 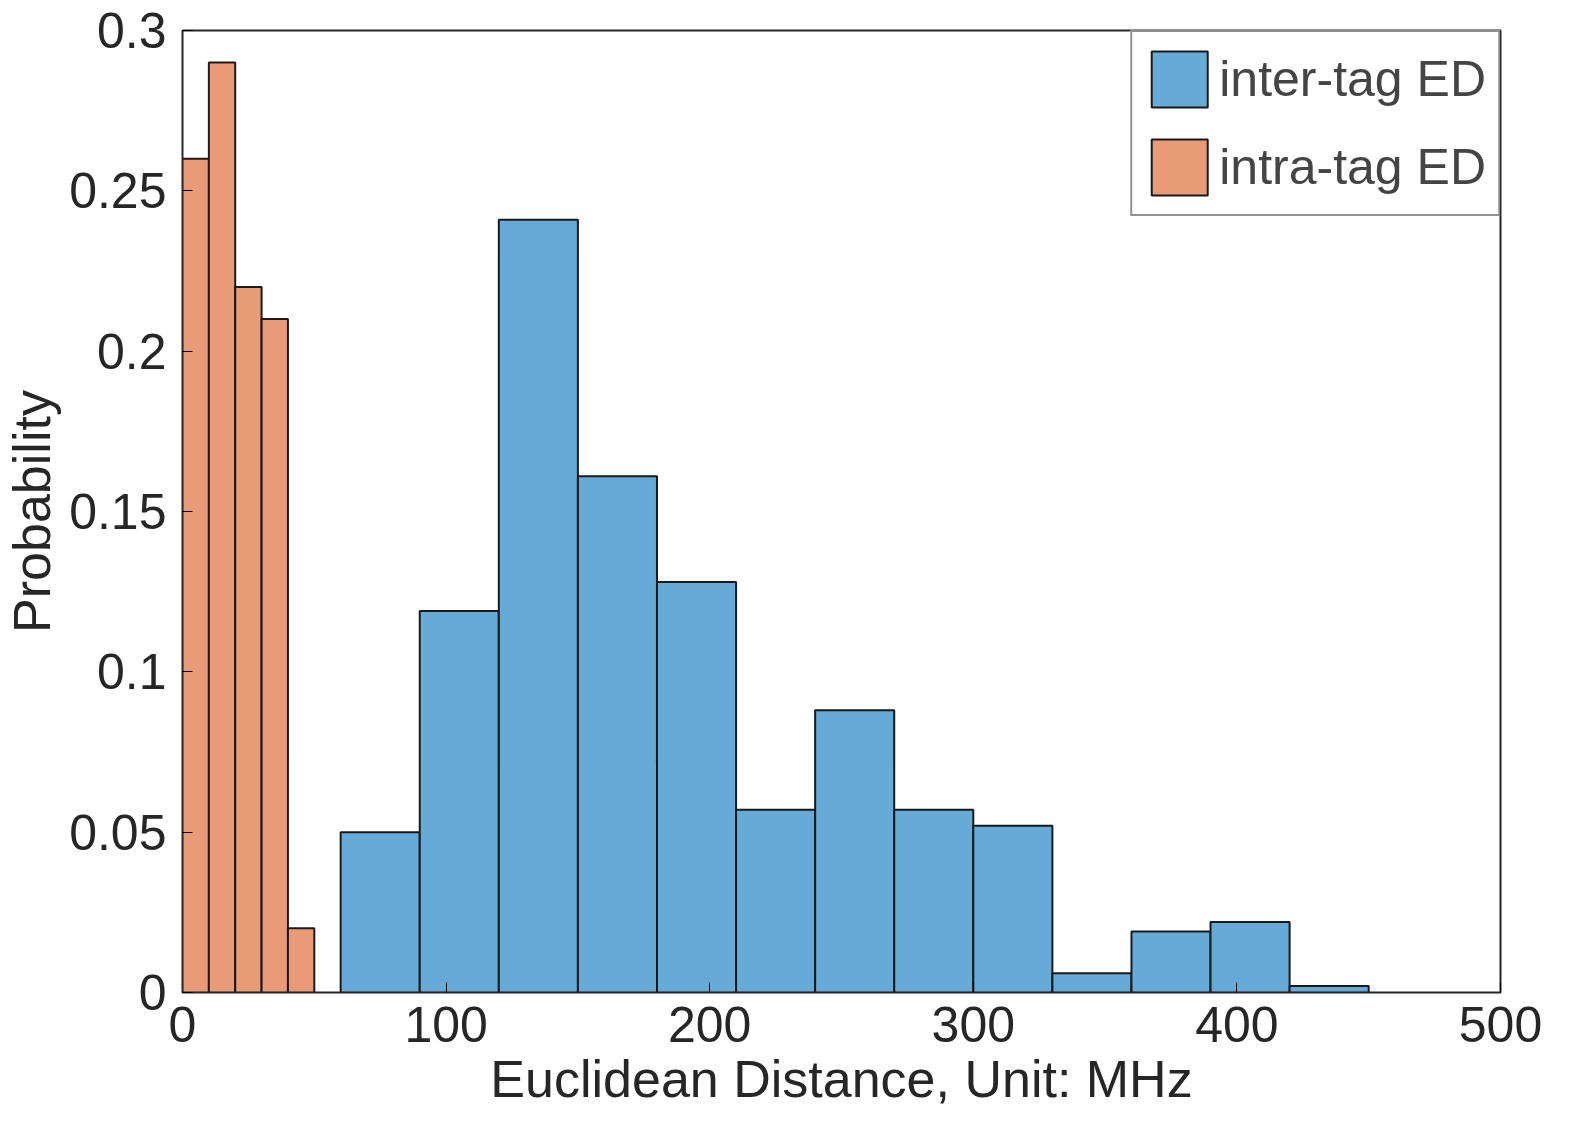 What do you see at coordinates (1352, 79) in the screenshot?
I see `legend-label: inter-tag ED` at bounding box center [1352, 79].